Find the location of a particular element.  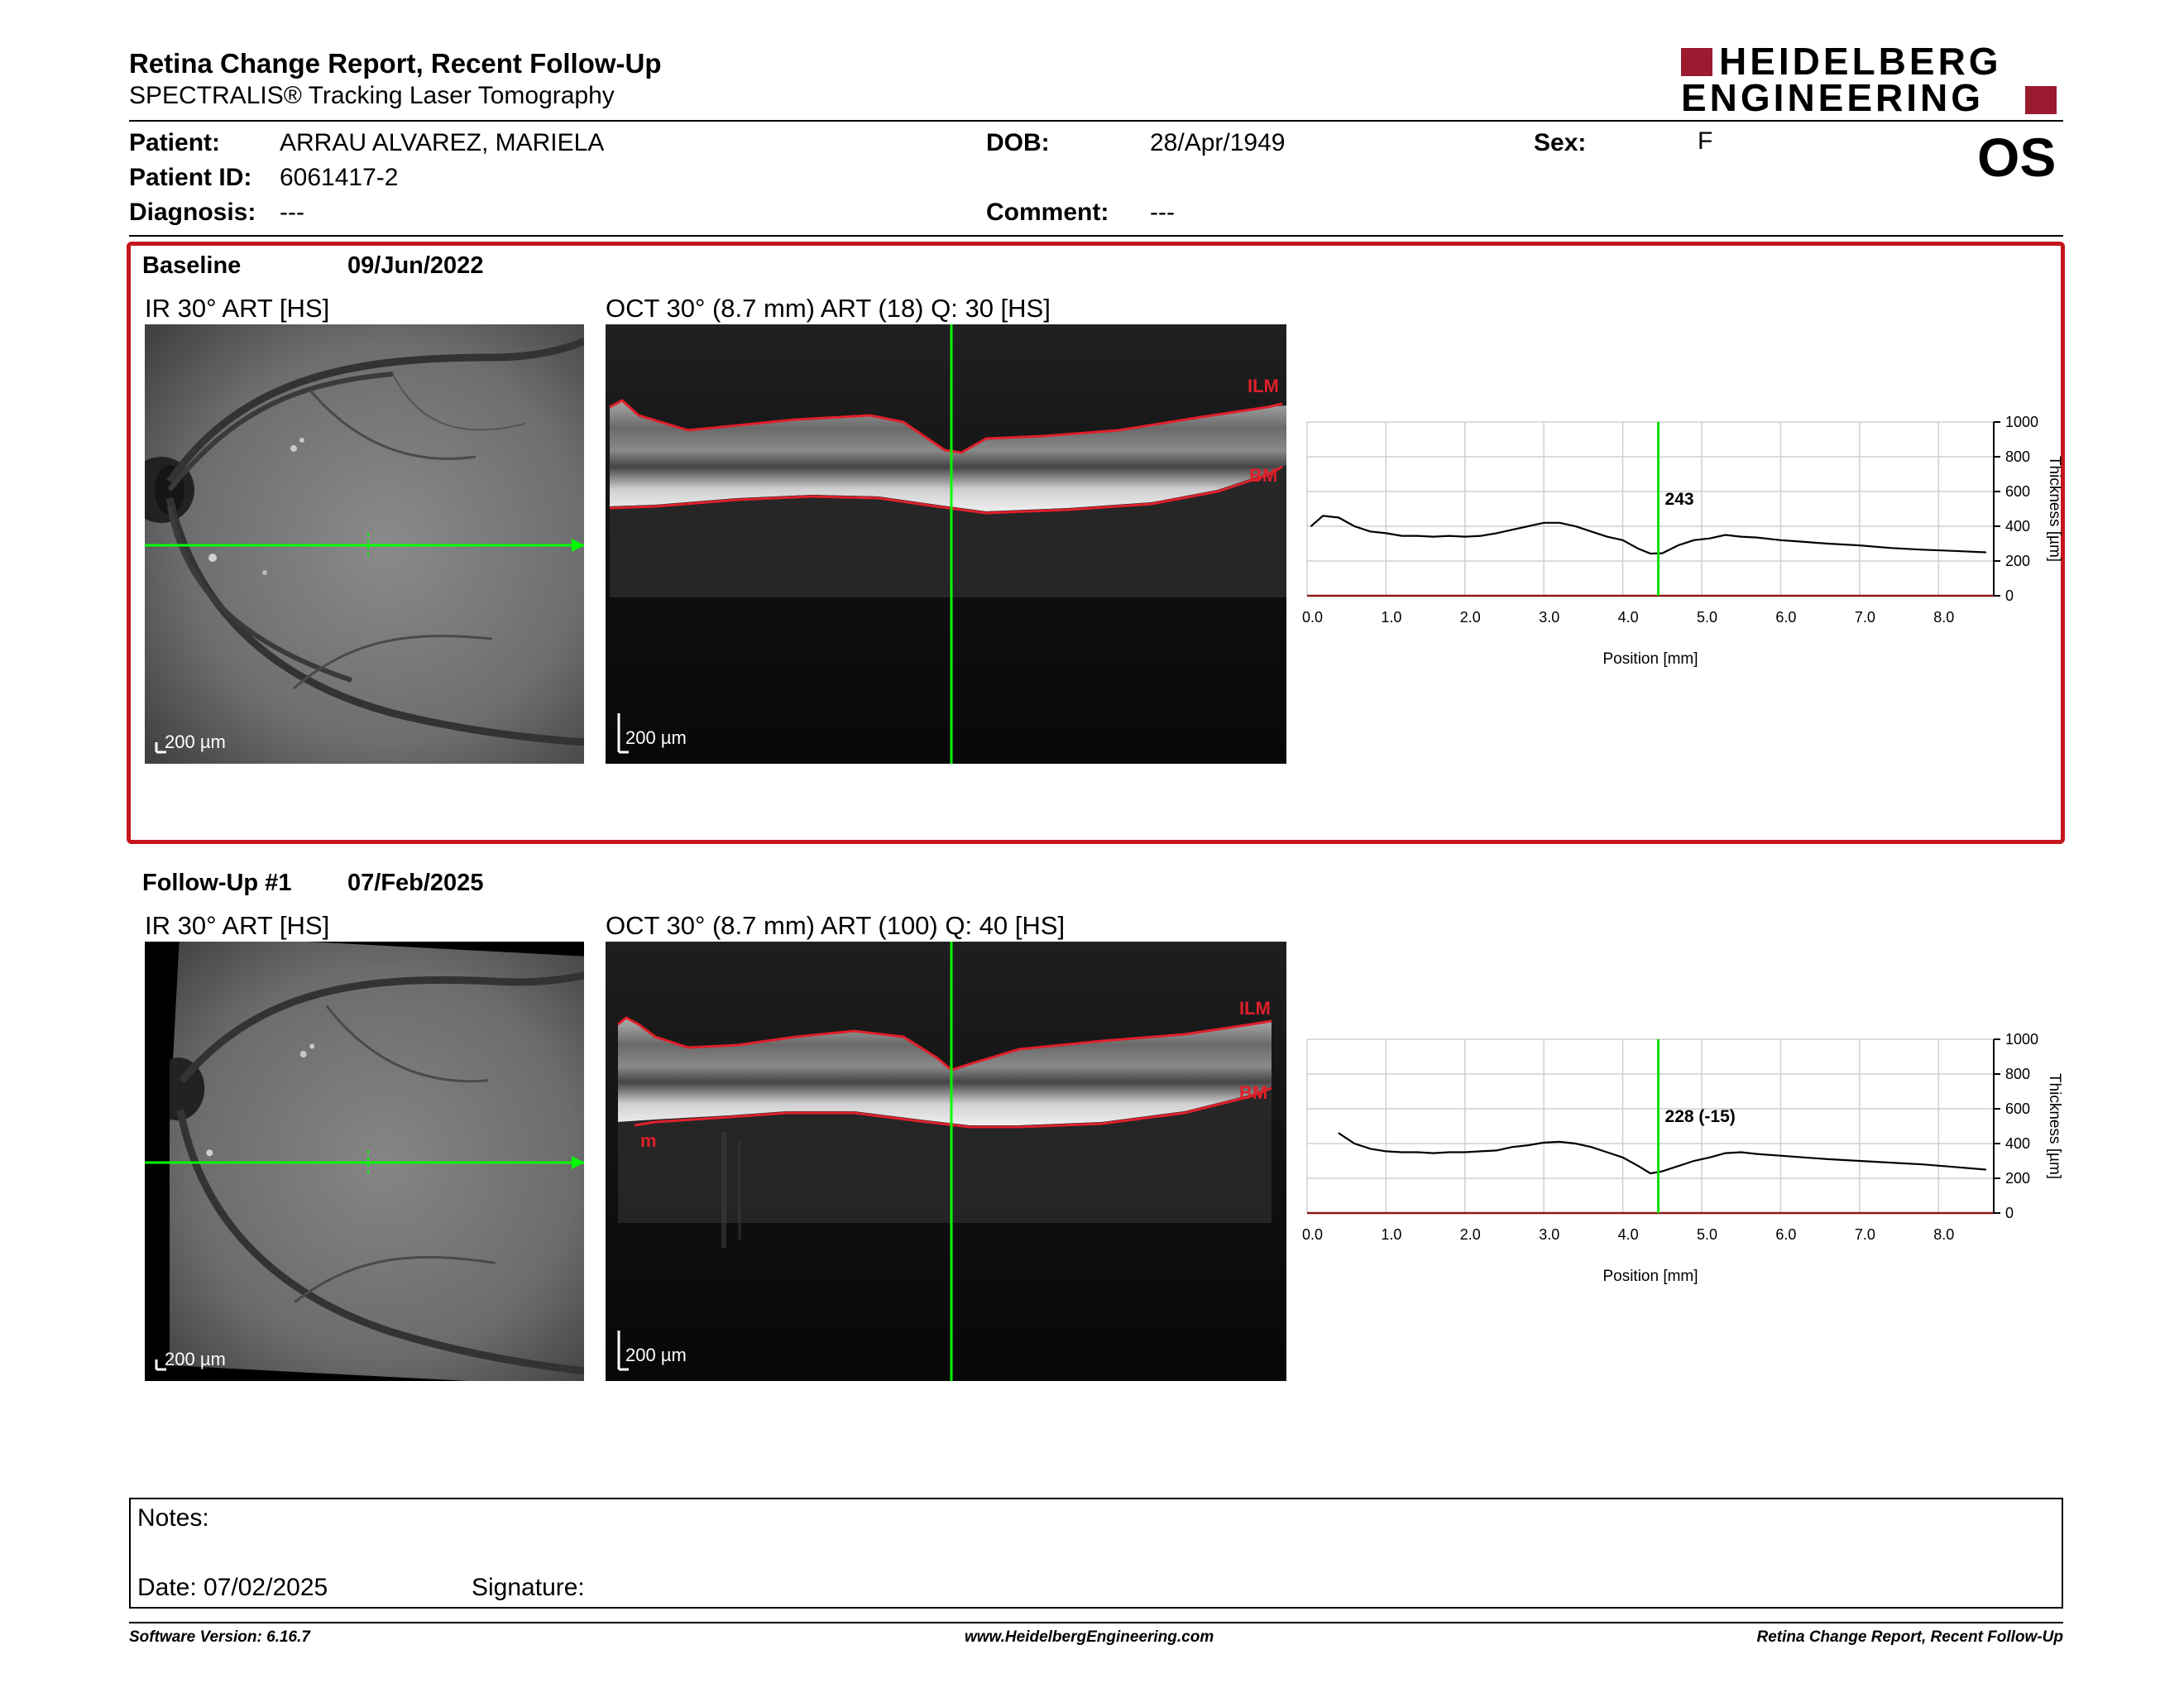

followup-ilm-label: ILM is located at coordinates (1255, 1008).